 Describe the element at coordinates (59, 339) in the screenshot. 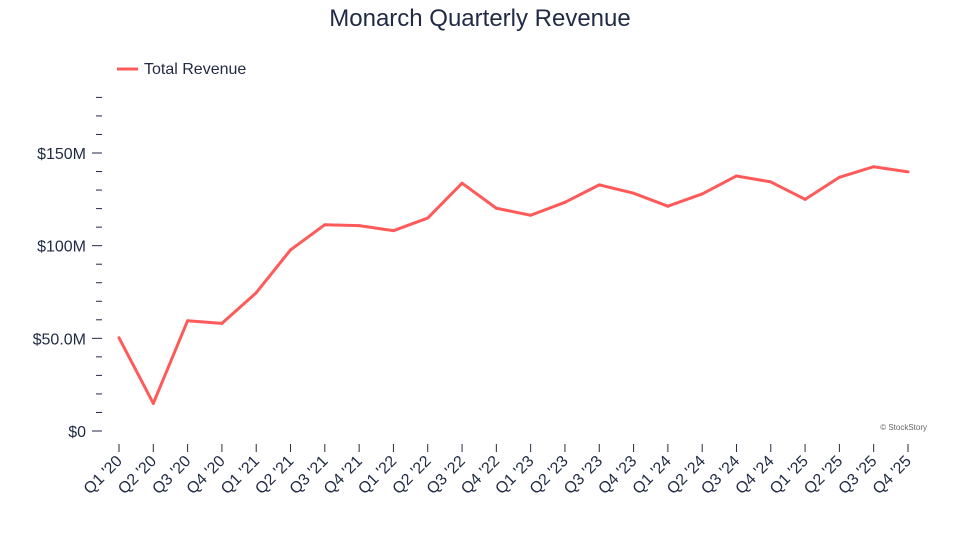

I see `y-tick-label: $50.0M` at that location.